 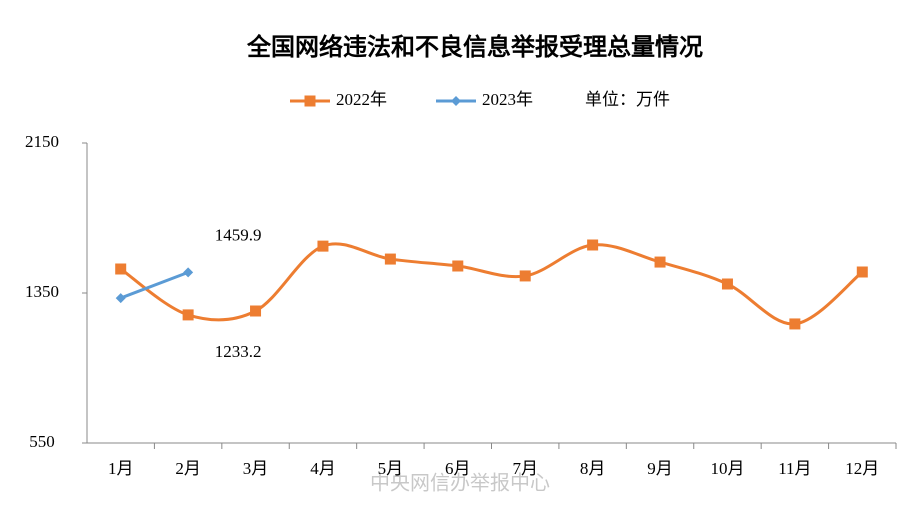 What do you see at coordinates (256, 468) in the screenshot?
I see `x-tick-label: 3月` at bounding box center [256, 468].